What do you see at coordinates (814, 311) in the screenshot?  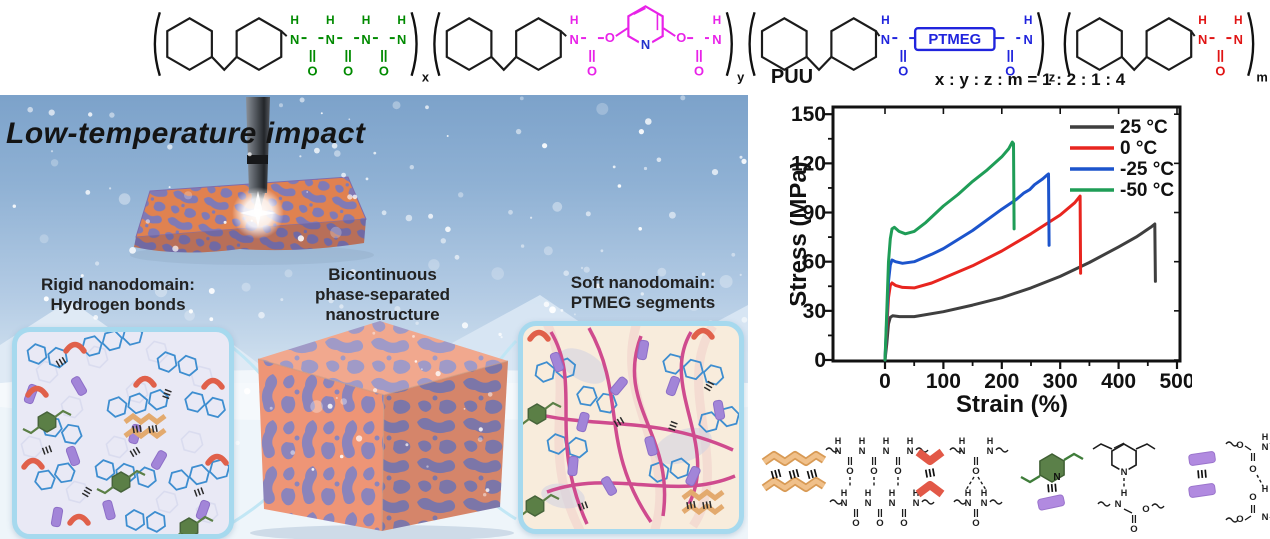 I see `svg-text: 30` at bounding box center [814, 311].